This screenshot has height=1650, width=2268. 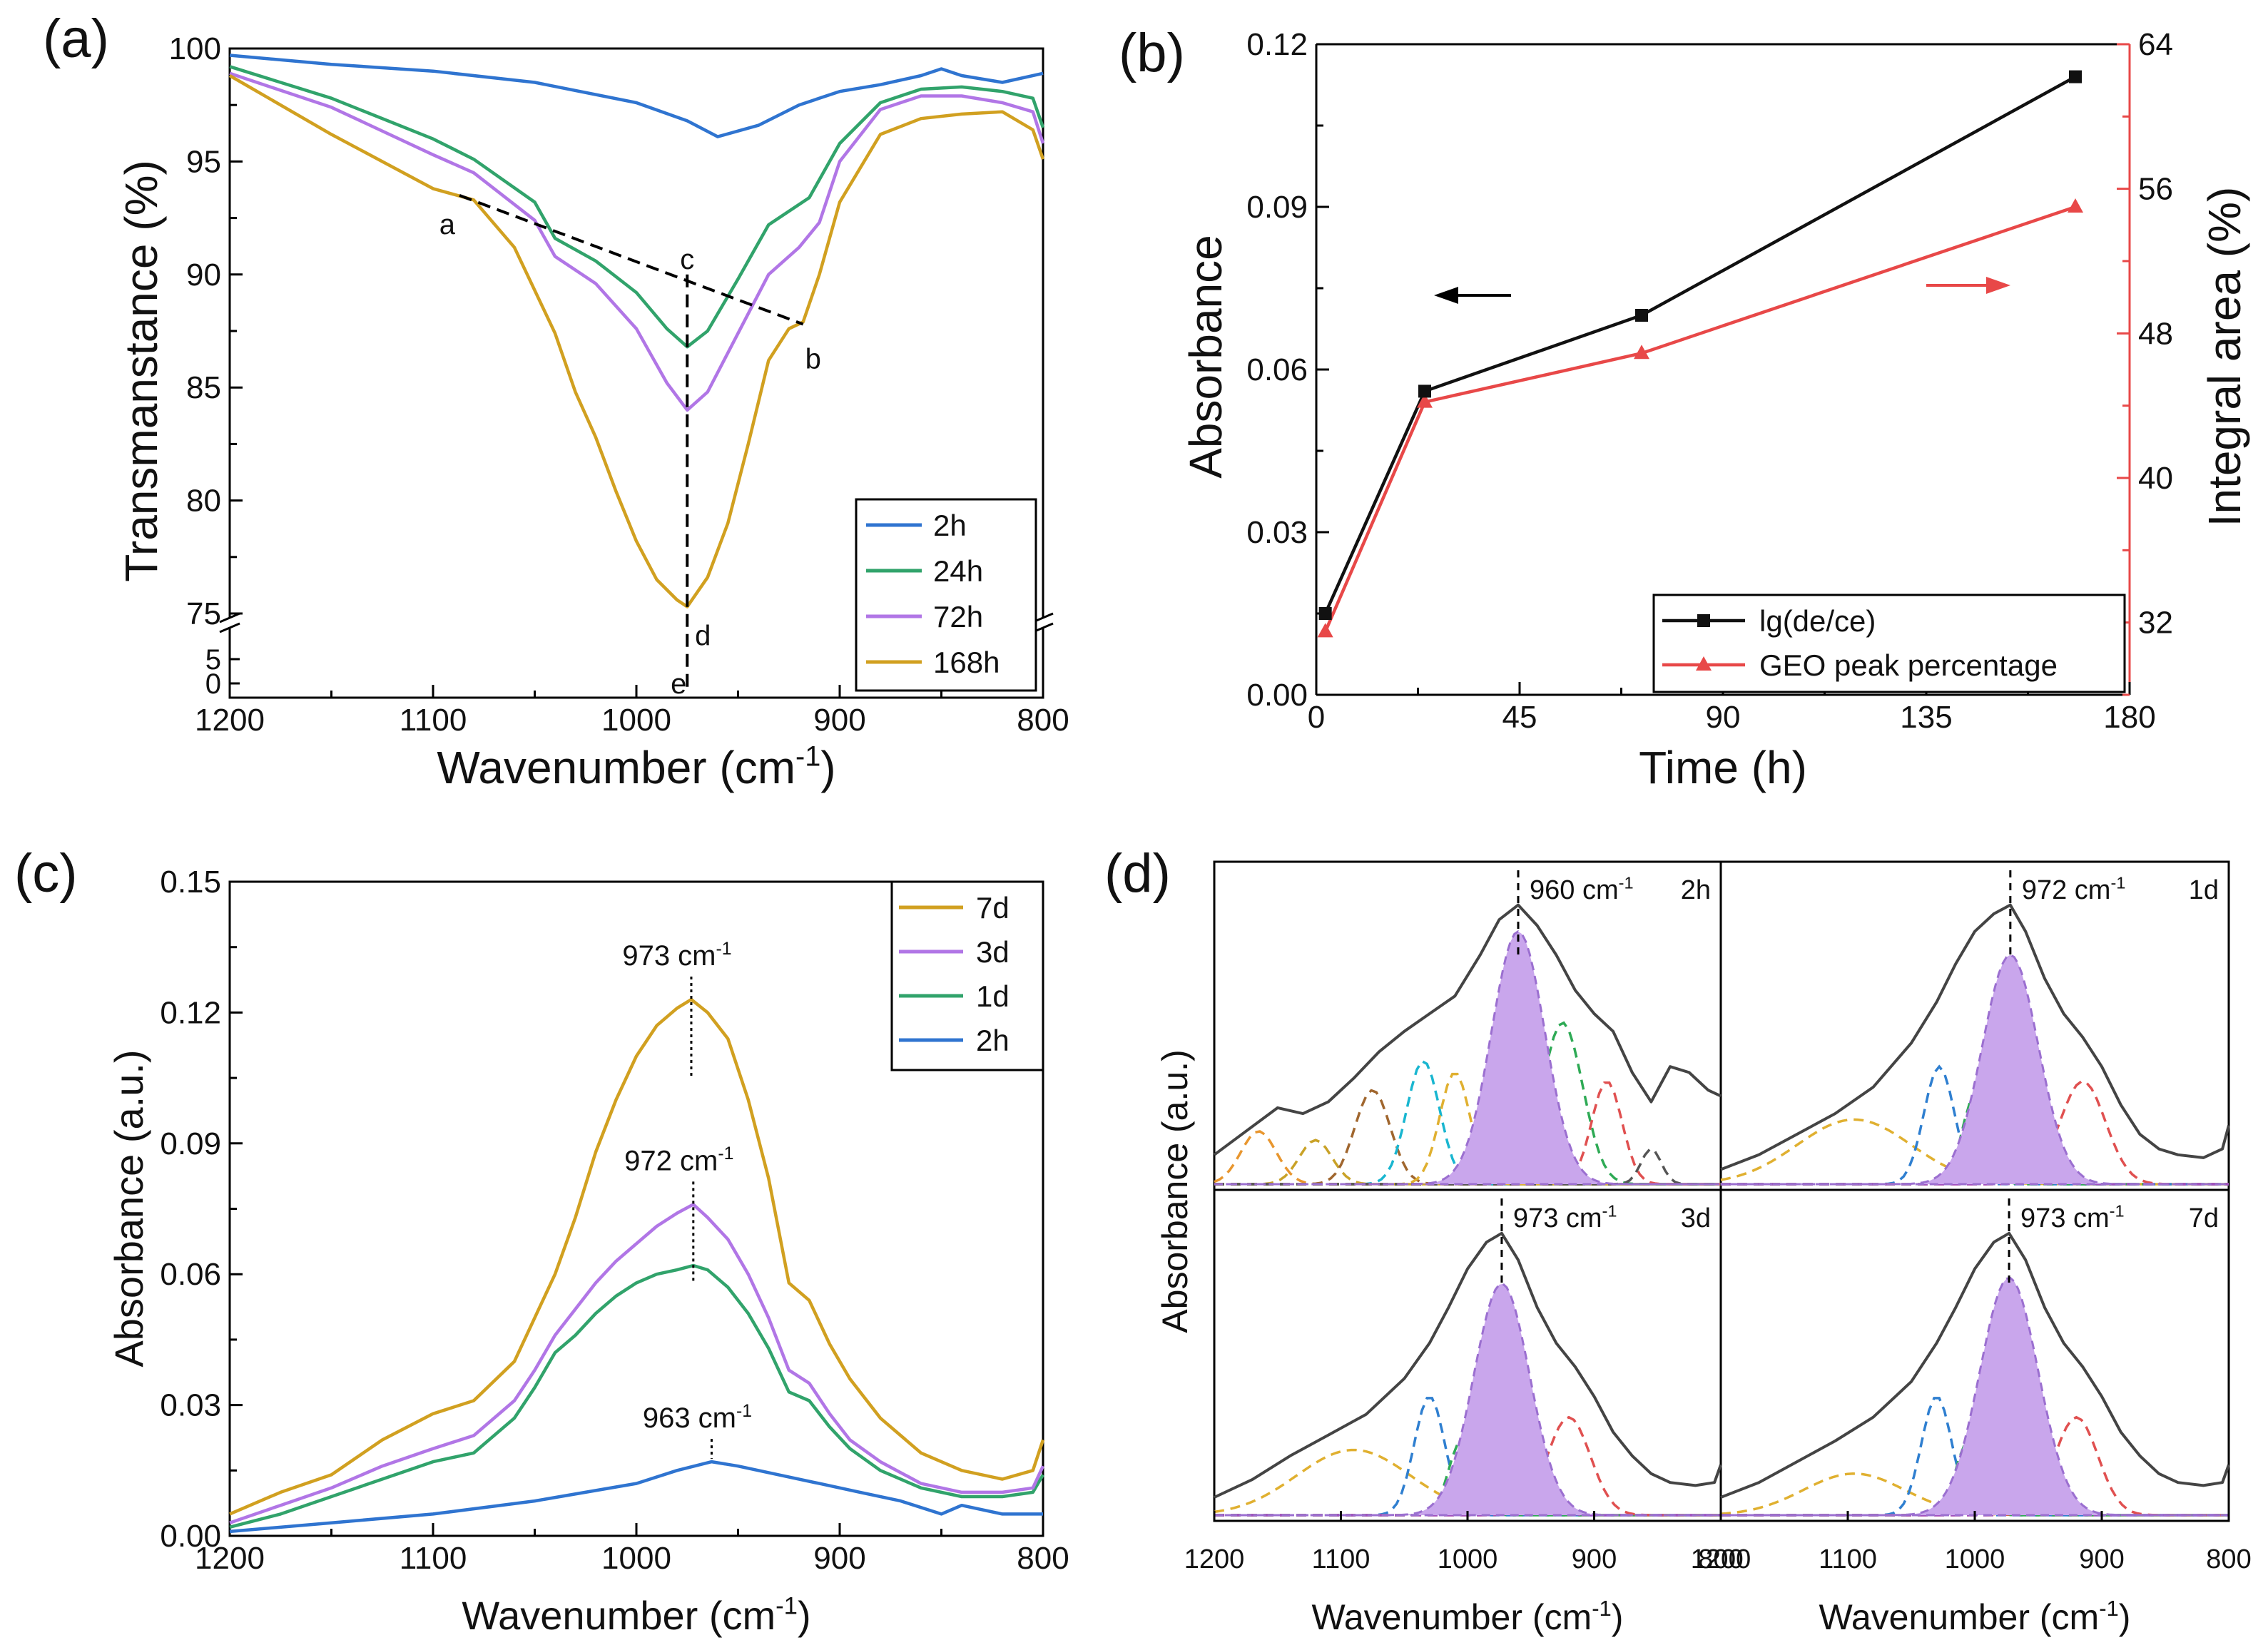 I want to click on baseline-dashed-line, so click(x=632, y=260).